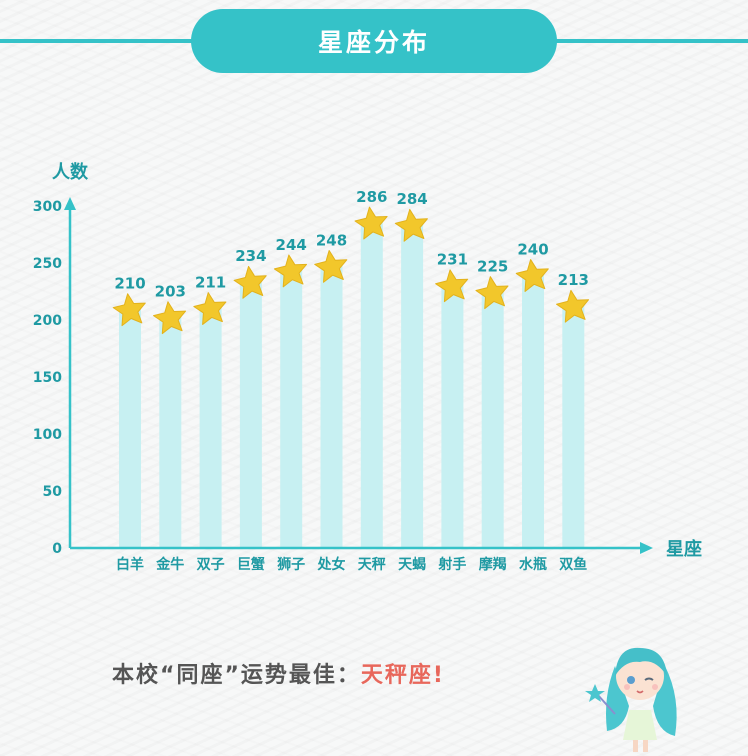  I want to click on x-tick-label-1: 金牛, so click(169, 564).